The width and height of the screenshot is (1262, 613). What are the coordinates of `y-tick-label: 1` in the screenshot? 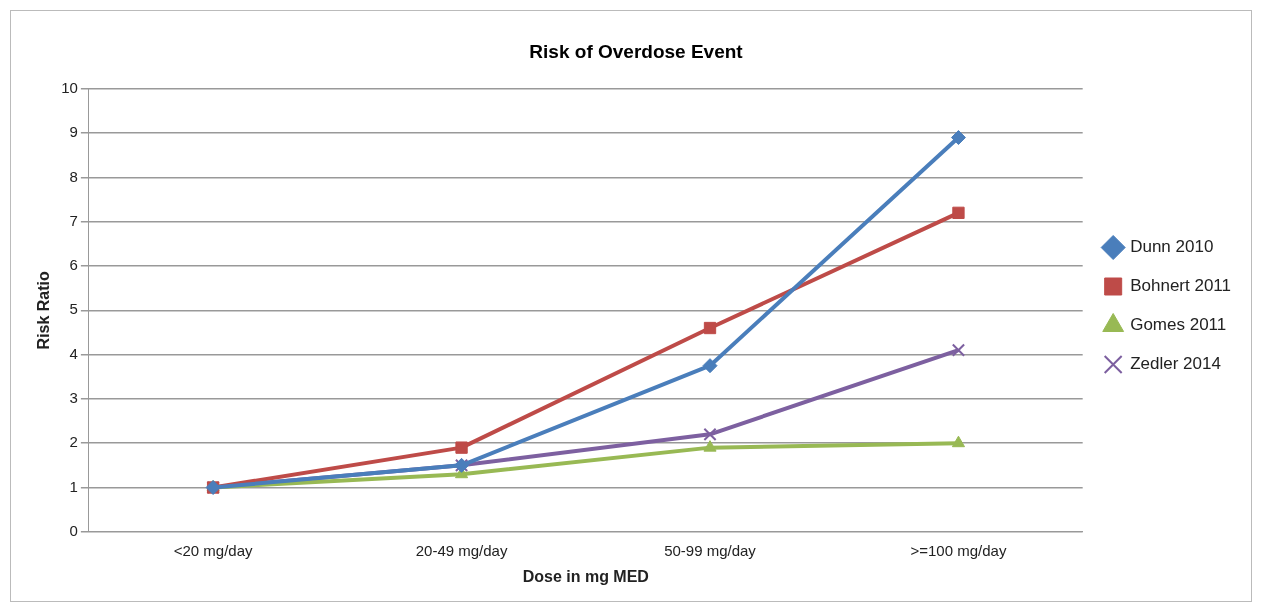 It's located at (73, 486).